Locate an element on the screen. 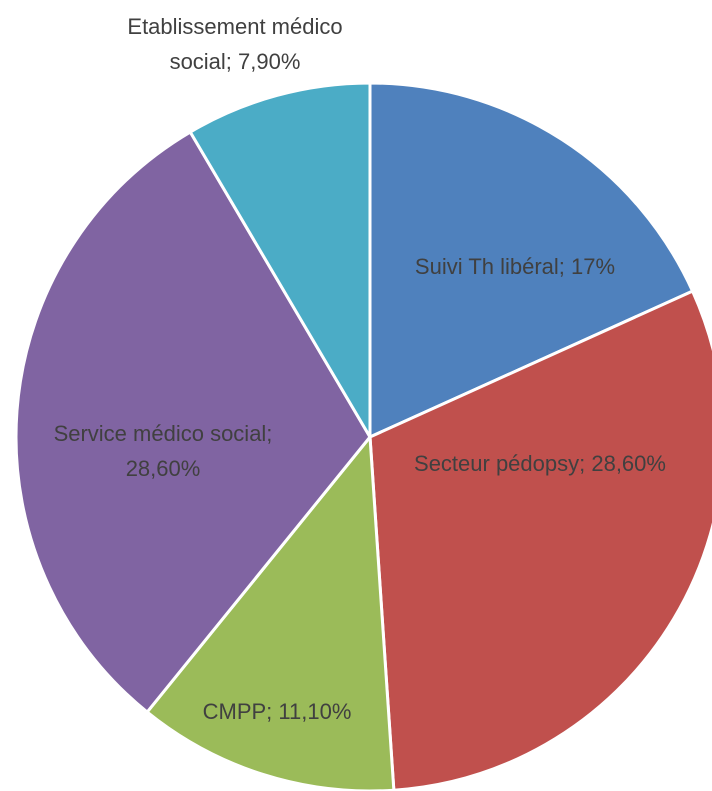 Image resolution: width=712 pixels, height=791 pixels. data-label: Etablissement médico social; 7,90% is located at coordinates (234, 44).